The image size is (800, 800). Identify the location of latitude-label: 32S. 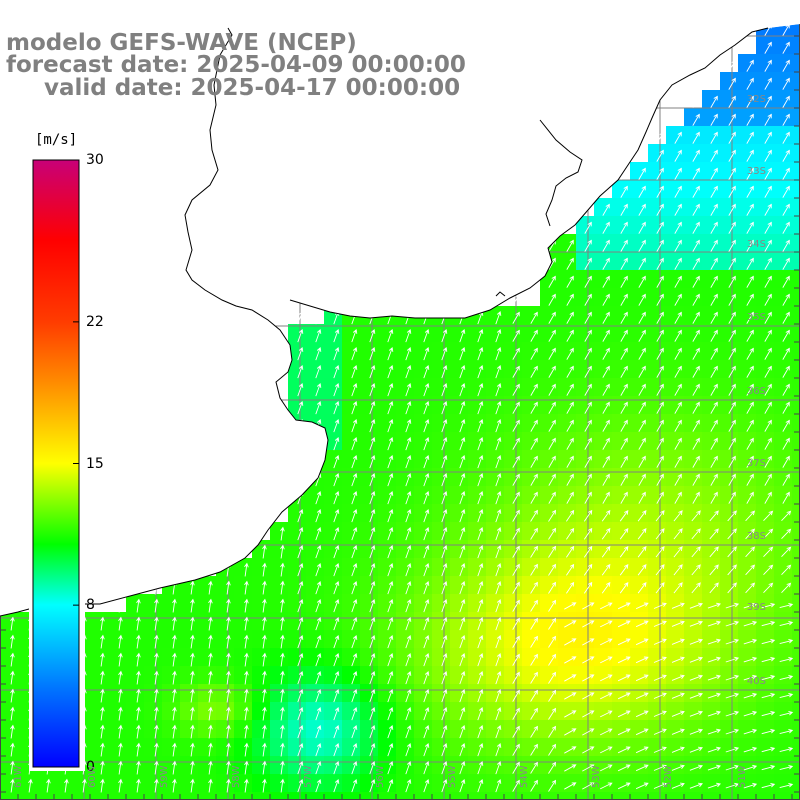
(756, 99).